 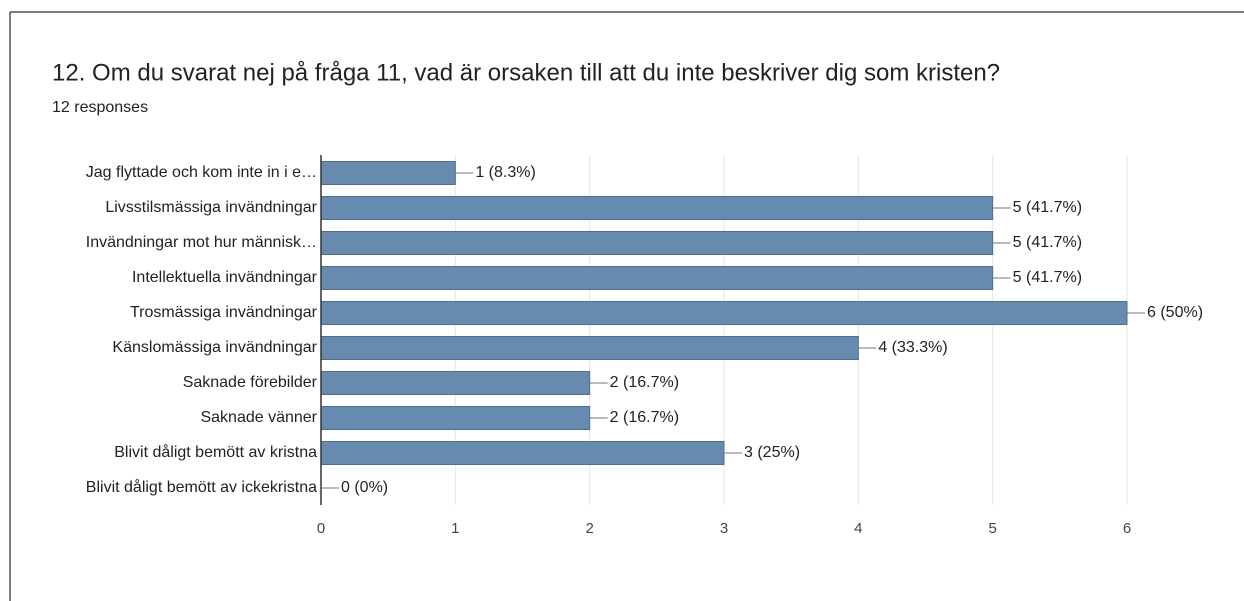 What do you see at coordinates (224, 312) in the screenshot?
I see `y-tick-label: Trosmässiga invändningar` at bounding box center [224, 312].